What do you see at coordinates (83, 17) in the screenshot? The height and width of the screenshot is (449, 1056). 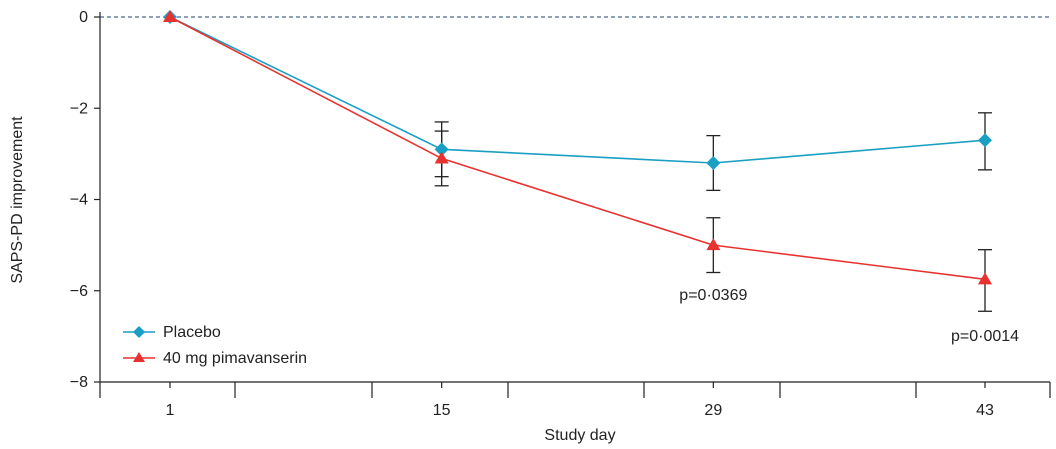 I see `y-tick-label: 0` at bounding box center [83, 17].